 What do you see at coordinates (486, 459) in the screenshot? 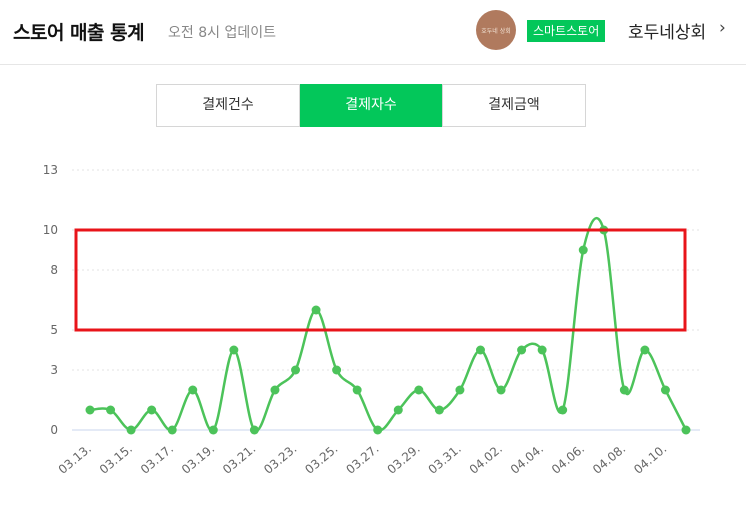
I see `x-tick-label: 04.02.` at bounding box center [486, 459].